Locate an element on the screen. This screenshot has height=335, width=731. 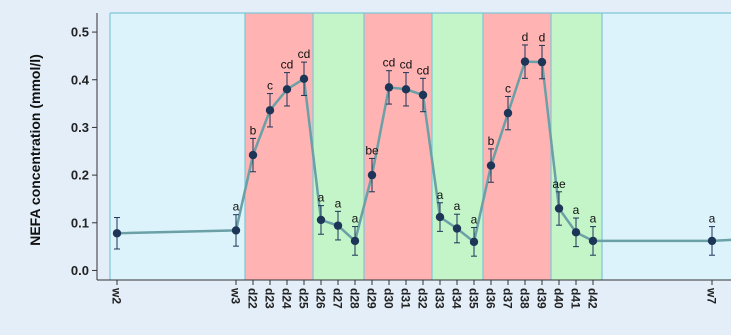
x-tick-label: w2 is located at coordinates (117, 295).